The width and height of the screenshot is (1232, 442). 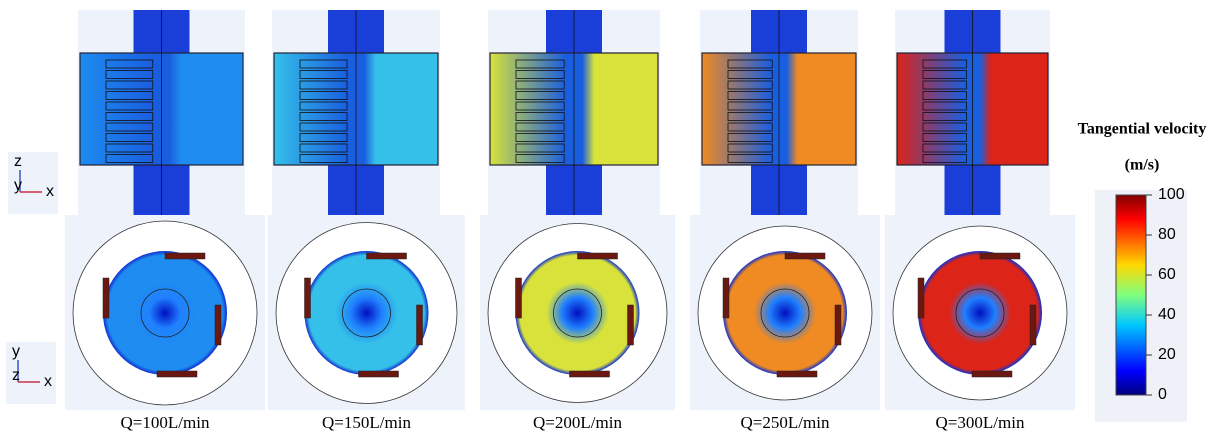 What do you see at coordinates (1167, 314) in the screenshot?
I see `colorbar-tick-label: 40` at bounding box center [1167, 314].